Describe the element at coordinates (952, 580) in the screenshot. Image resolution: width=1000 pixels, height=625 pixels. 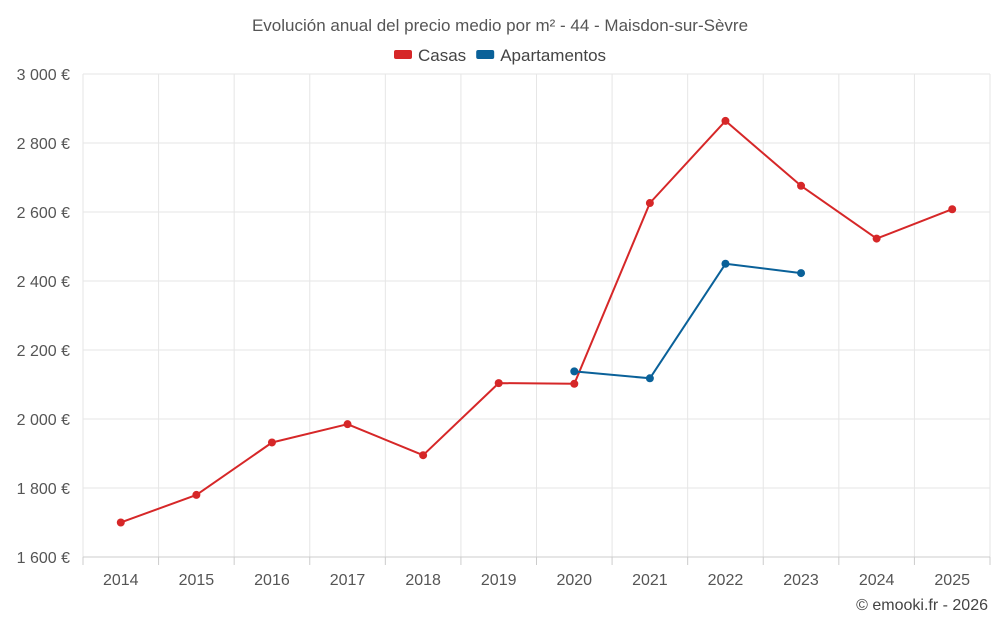
I see `x-tick-label: 2025` at that location.